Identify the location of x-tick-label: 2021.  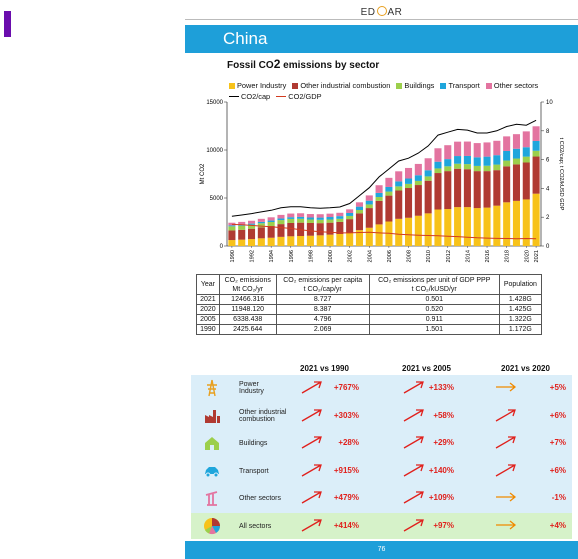
(537, 256).